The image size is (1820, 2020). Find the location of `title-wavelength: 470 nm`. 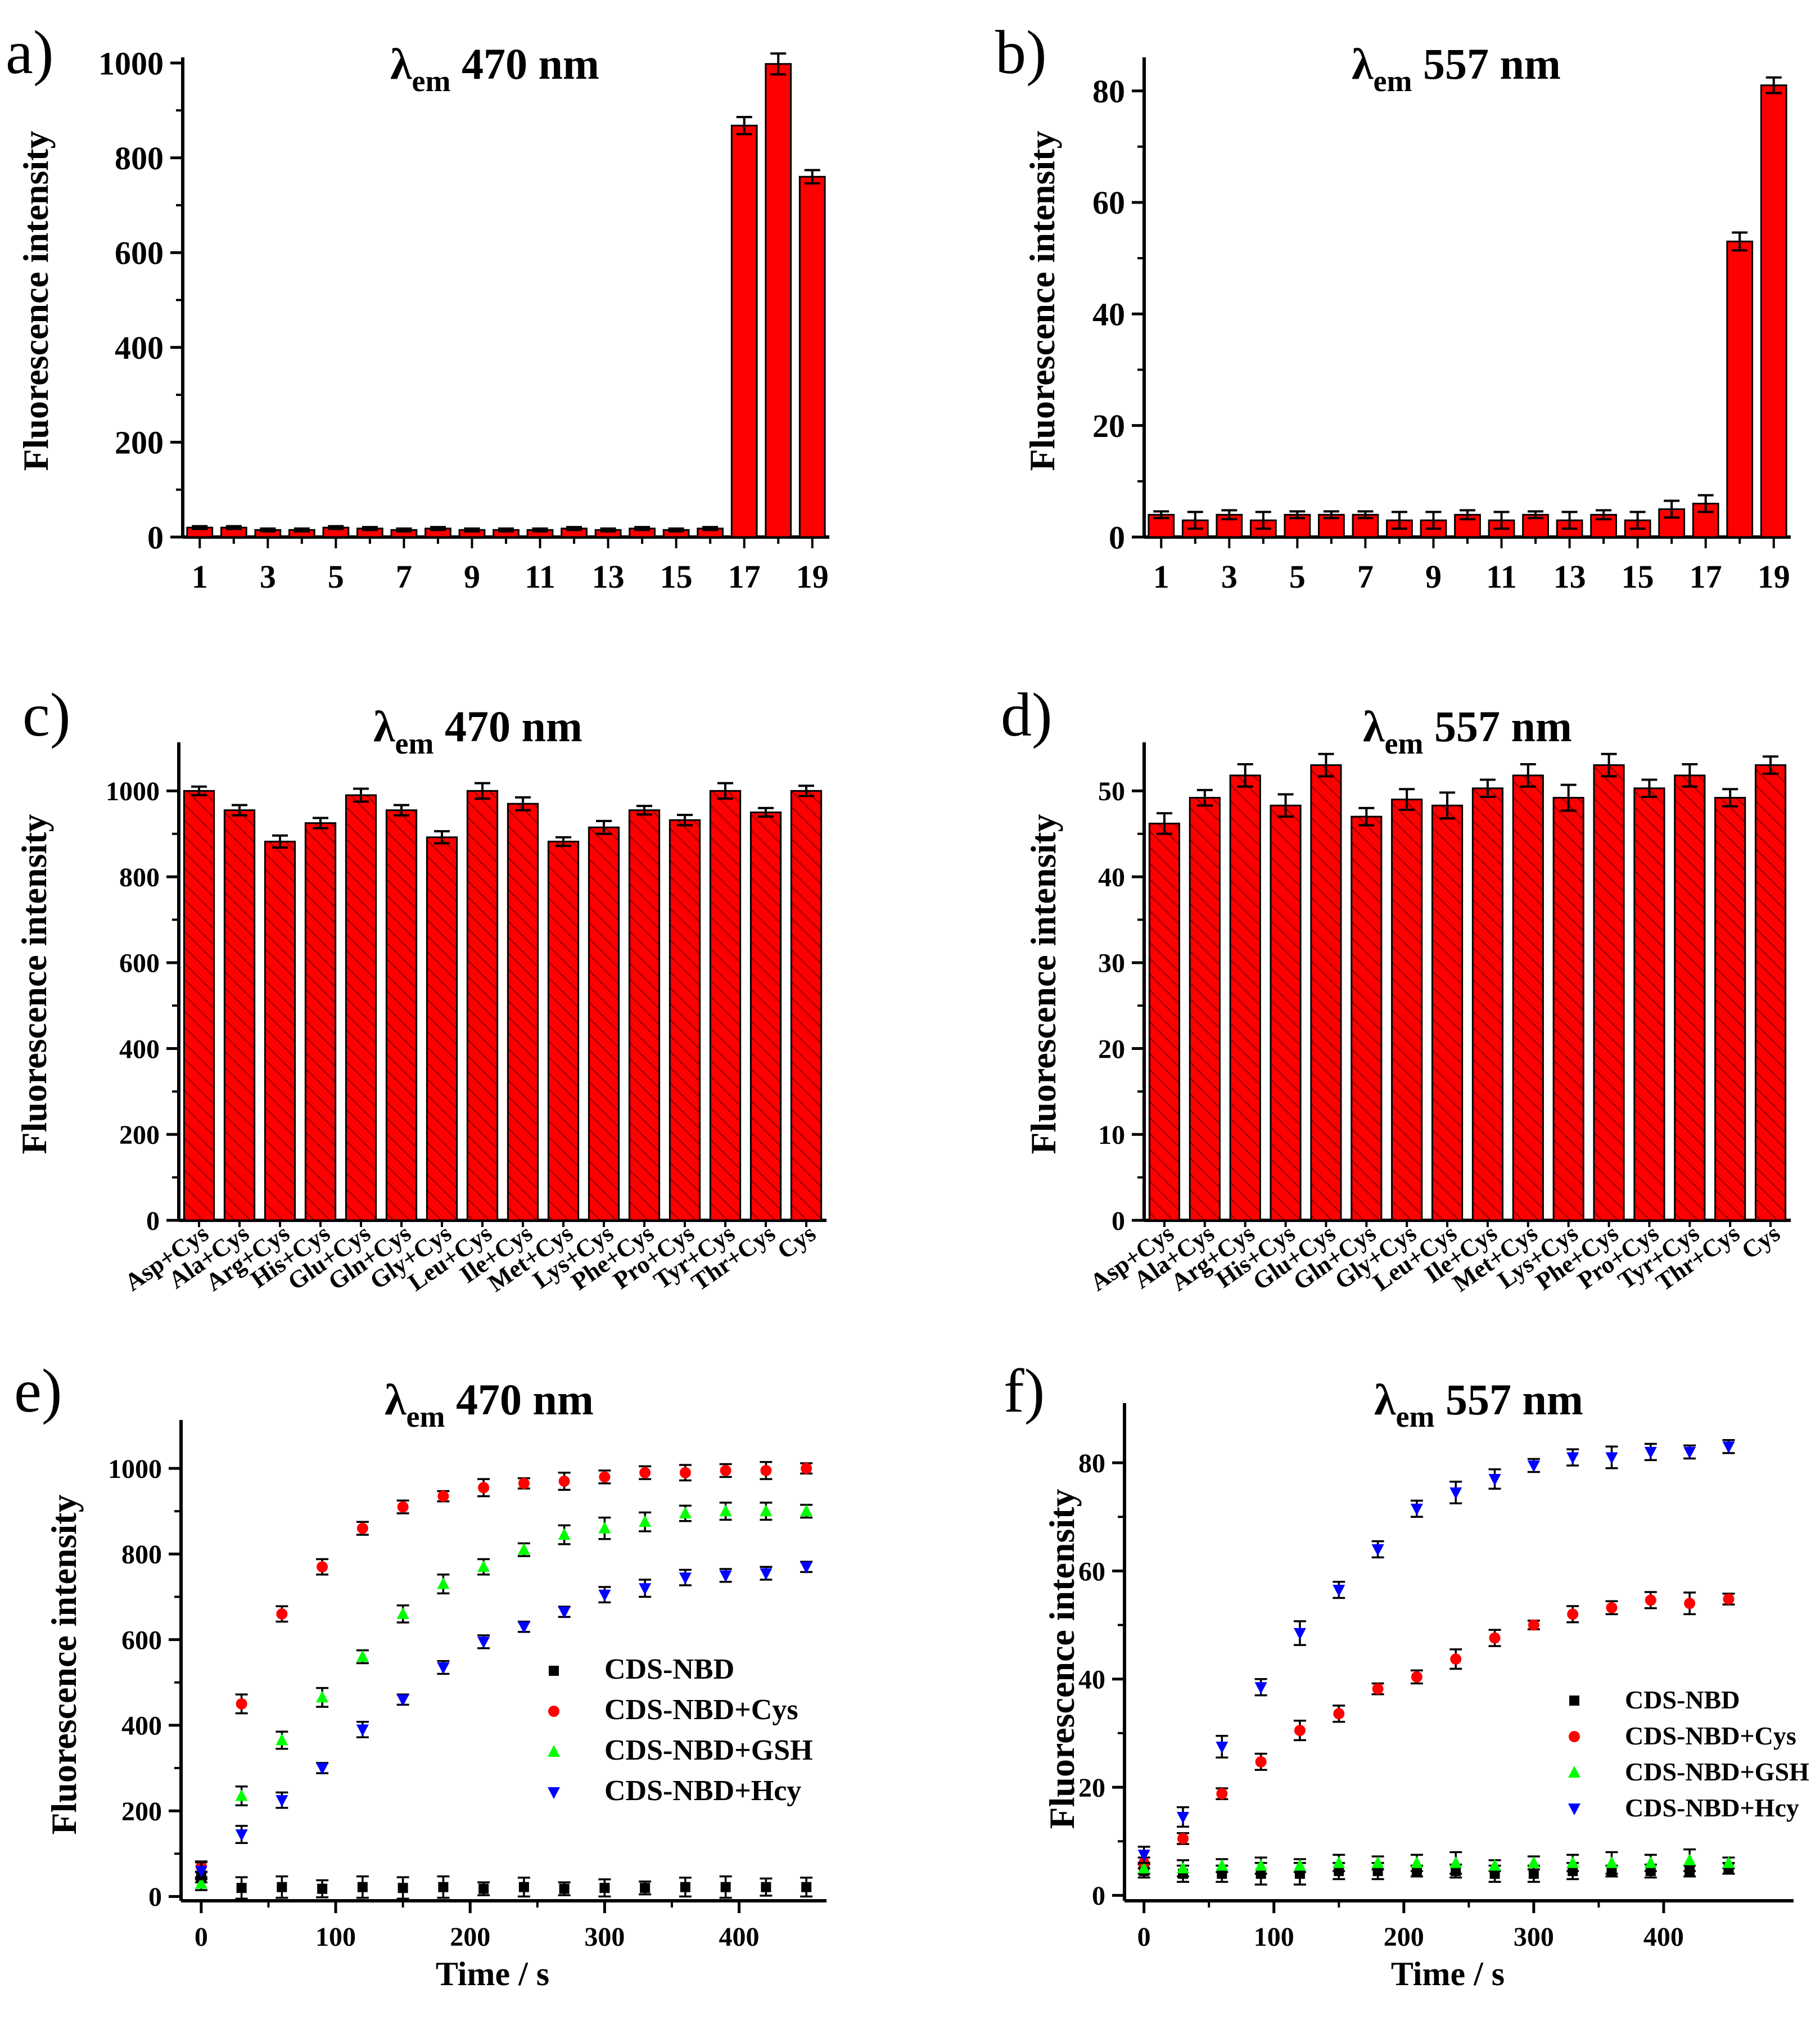

title-wavelength: 470 nm is located at coordinates (507, 726).